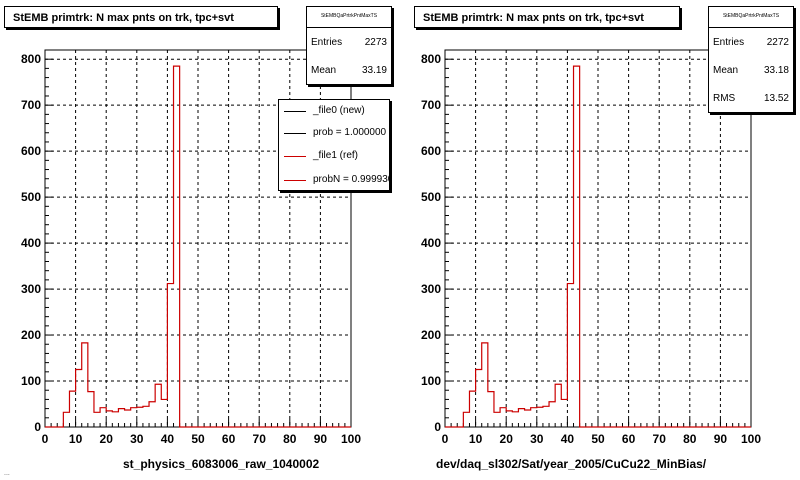  I want to click on right-x-tick-label: 90, so click(721, 439).